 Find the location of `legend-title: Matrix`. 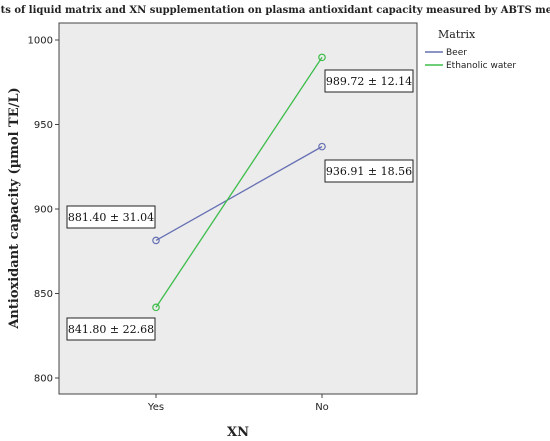

legend-title: Matrix is located at coordinates (457, 34).